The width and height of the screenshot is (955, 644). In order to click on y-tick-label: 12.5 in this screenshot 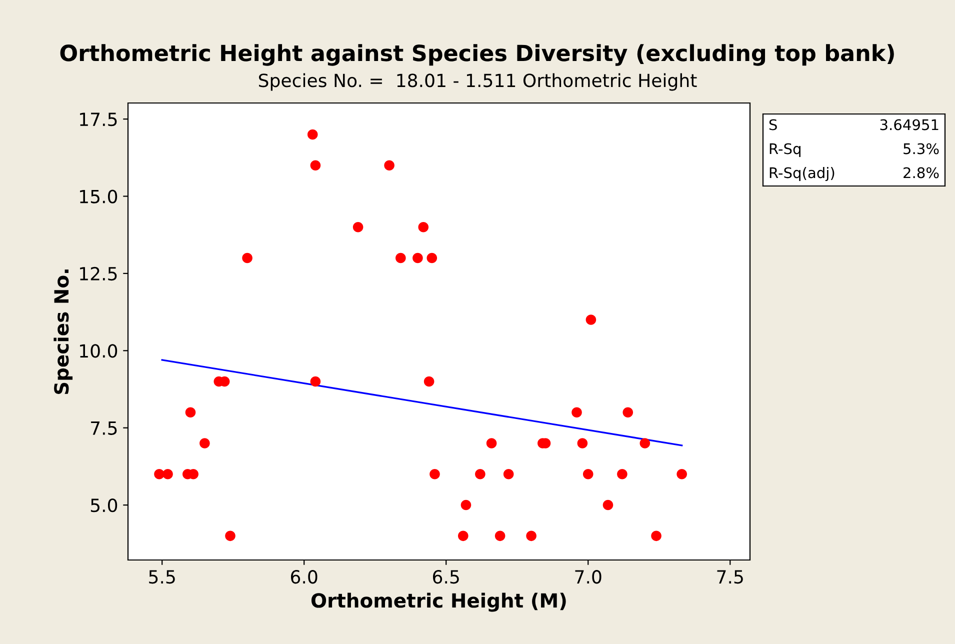, I will do `click(98, 273)`.